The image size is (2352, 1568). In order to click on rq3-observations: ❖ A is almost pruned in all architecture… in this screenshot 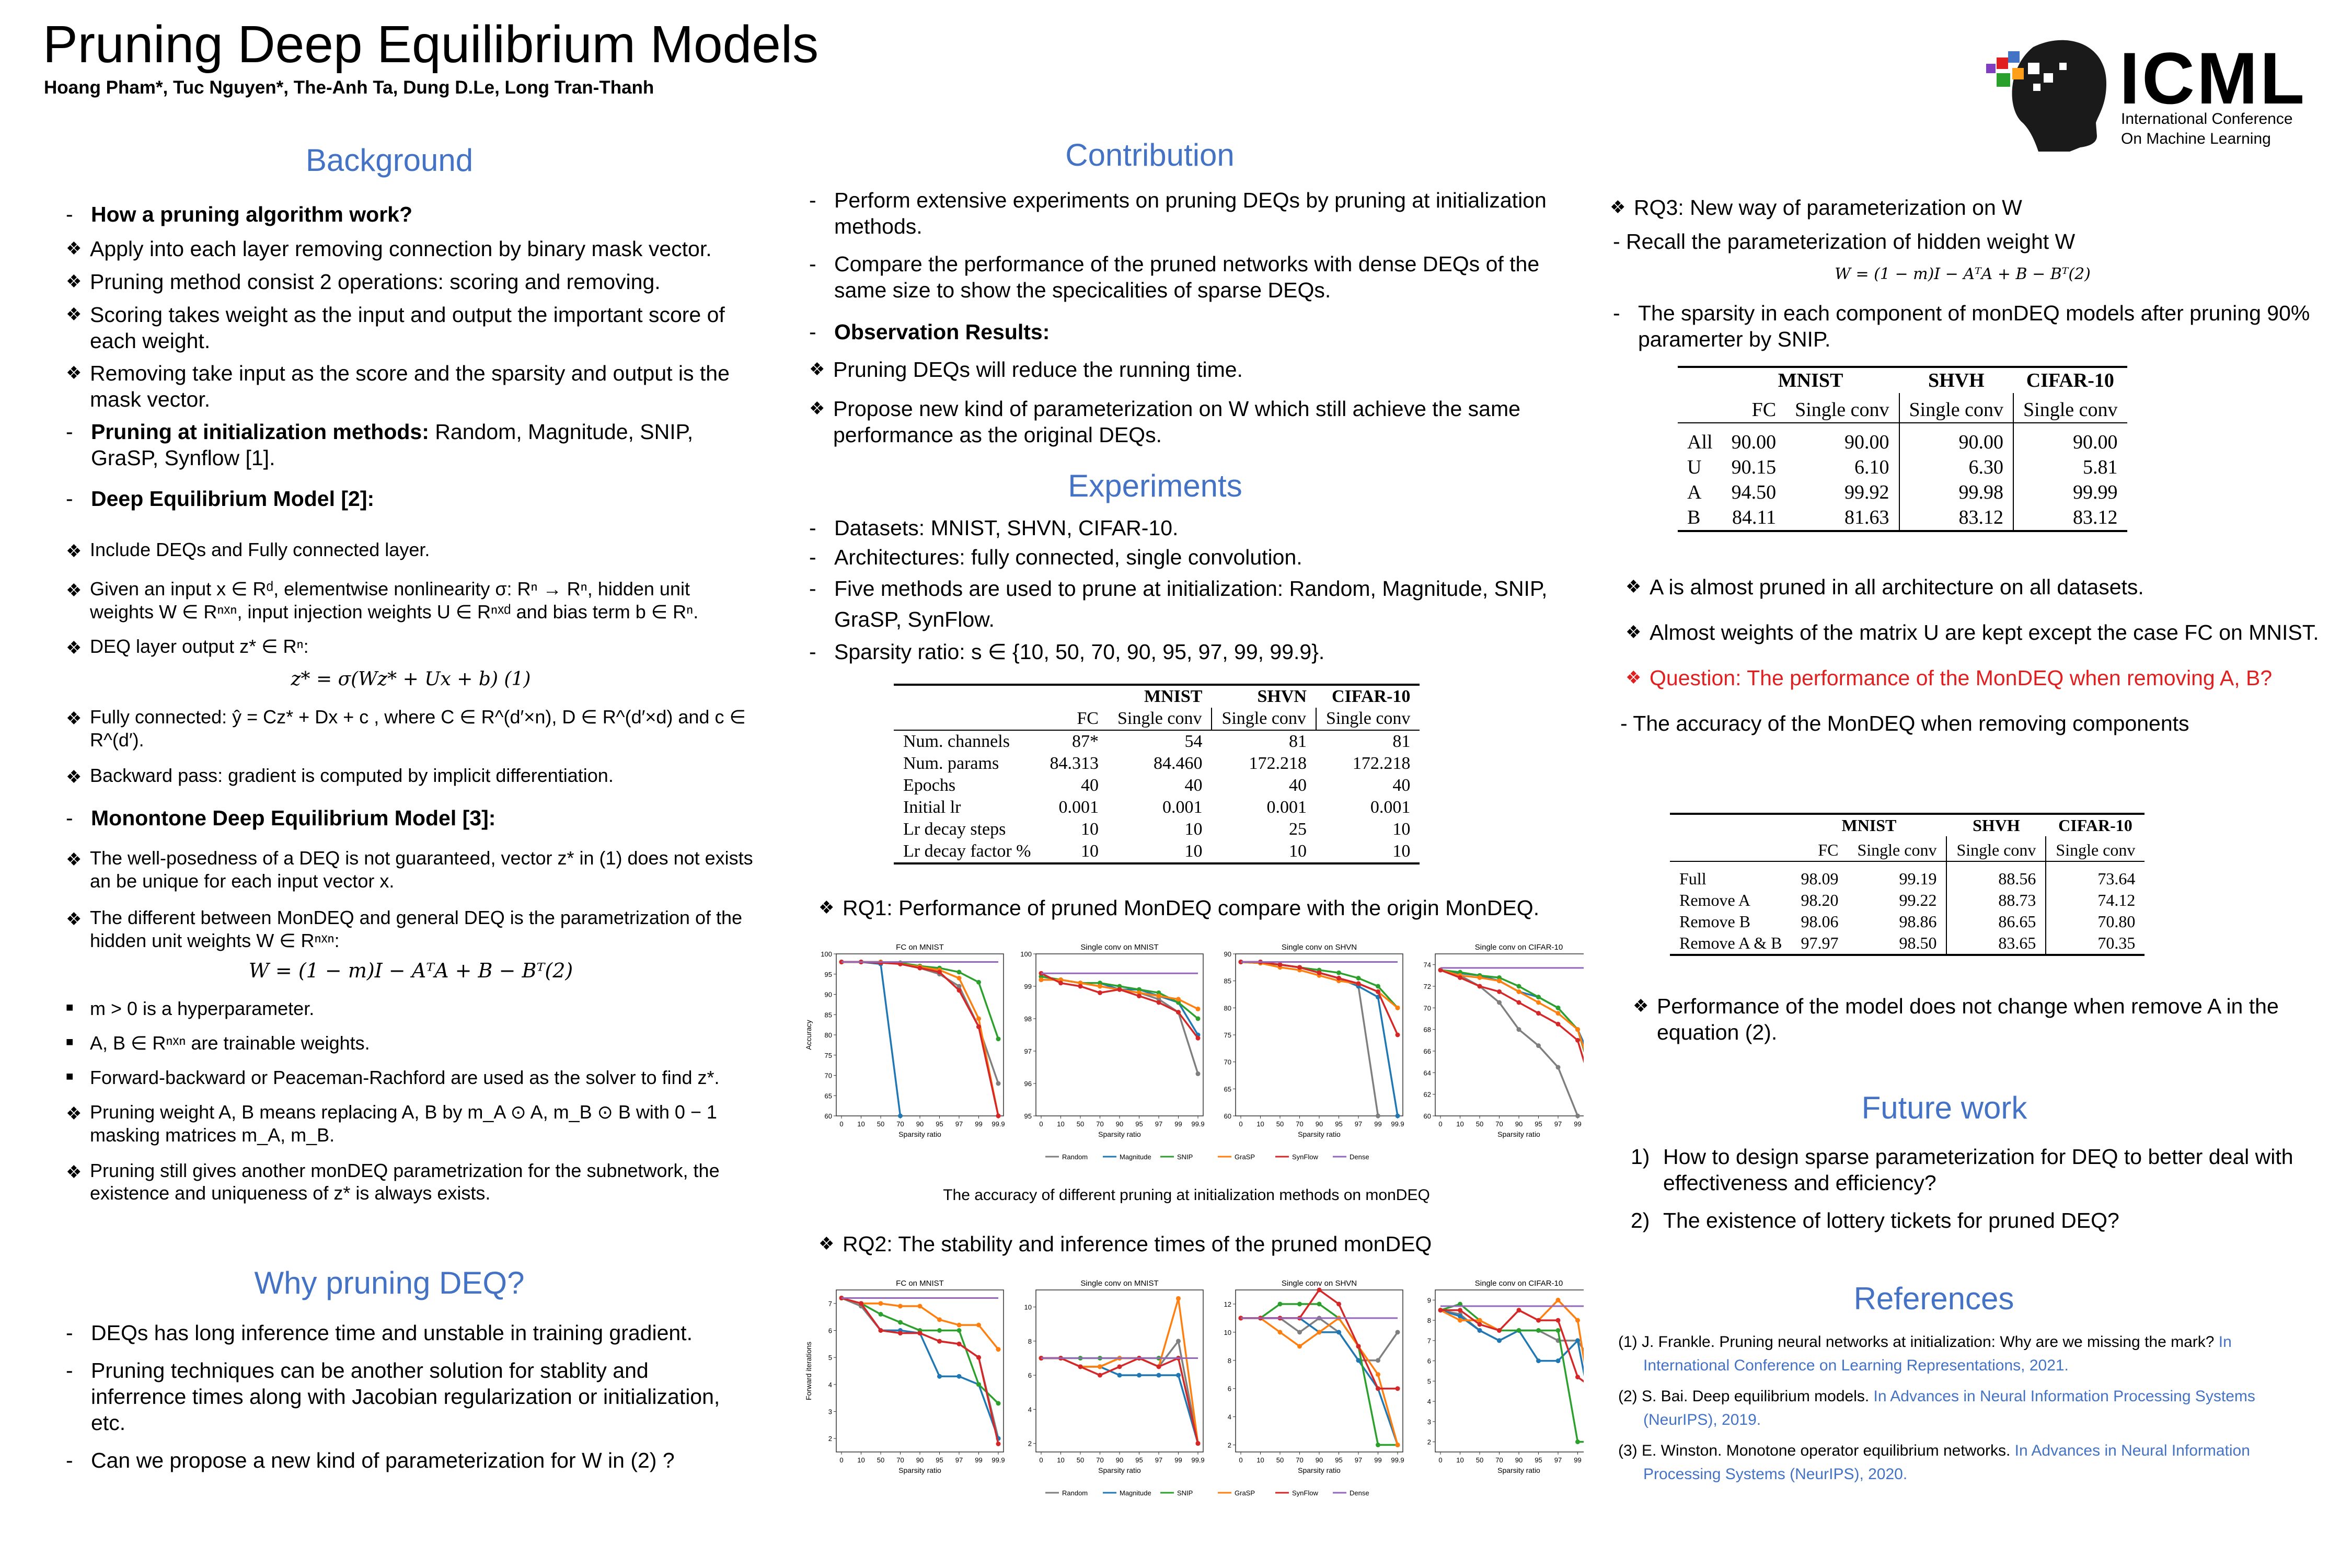, I will do `click(1970, 655)`.